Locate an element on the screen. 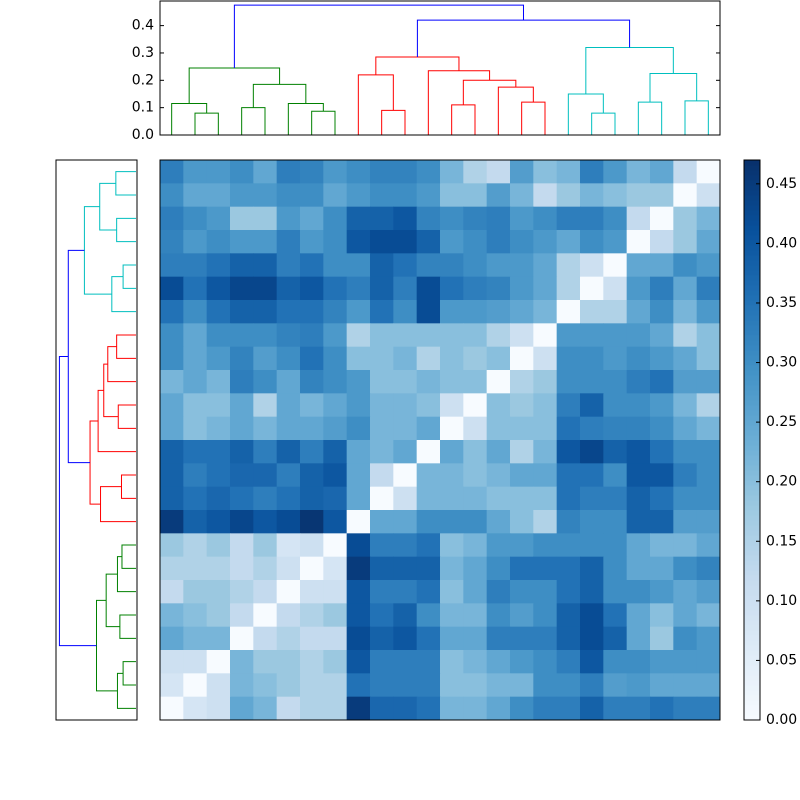 The width and height of the screenshot is (800, 800). dendrogram-link is located at coordinates (650, 118).